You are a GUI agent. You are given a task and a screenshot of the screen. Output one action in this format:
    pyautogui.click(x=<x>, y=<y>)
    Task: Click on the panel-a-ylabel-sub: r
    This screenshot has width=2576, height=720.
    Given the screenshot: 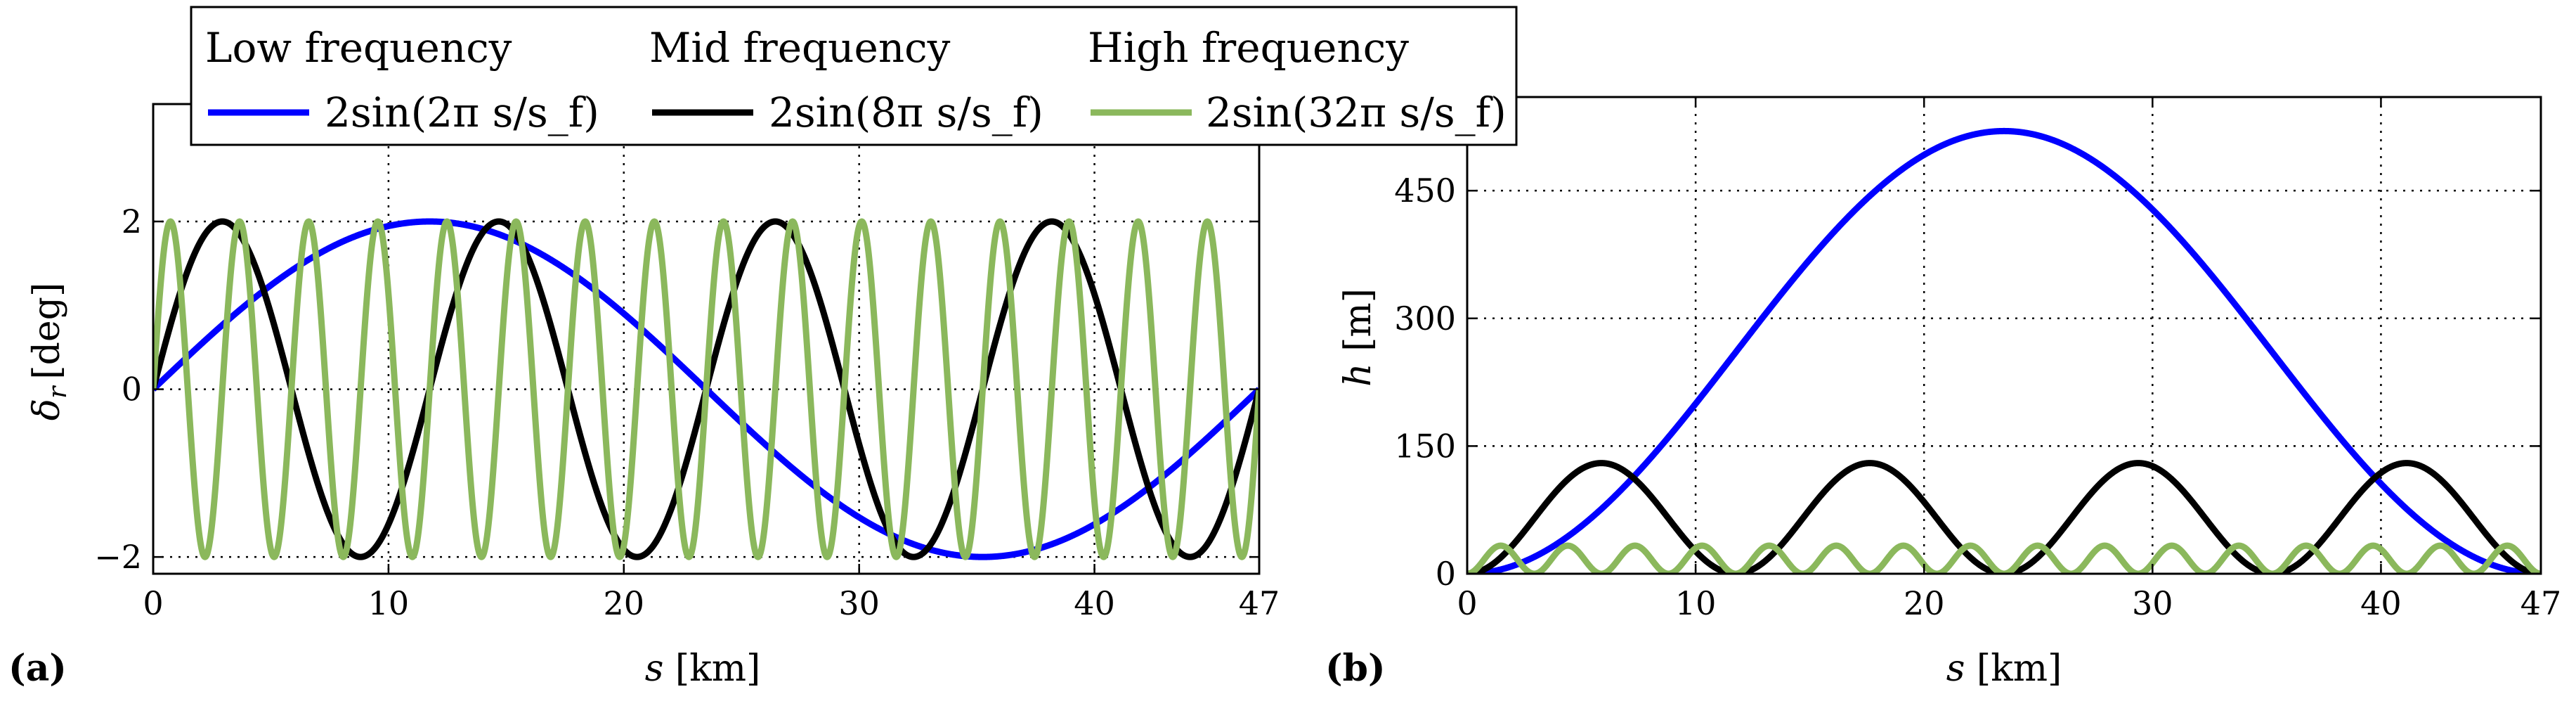 What is the action you would take?
    pyautogui.click(x=58, y=392)
    